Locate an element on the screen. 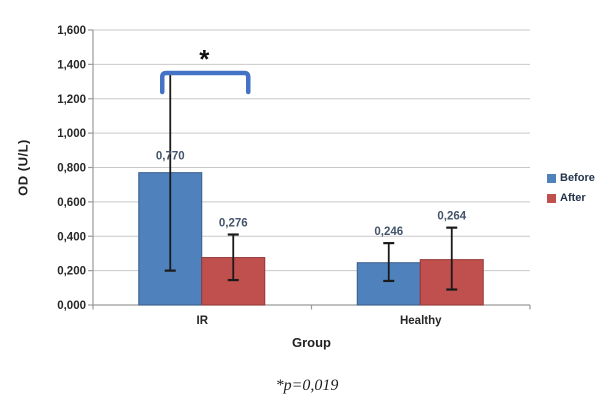  legend-item-before: Before is located at coordinates (571, 178).